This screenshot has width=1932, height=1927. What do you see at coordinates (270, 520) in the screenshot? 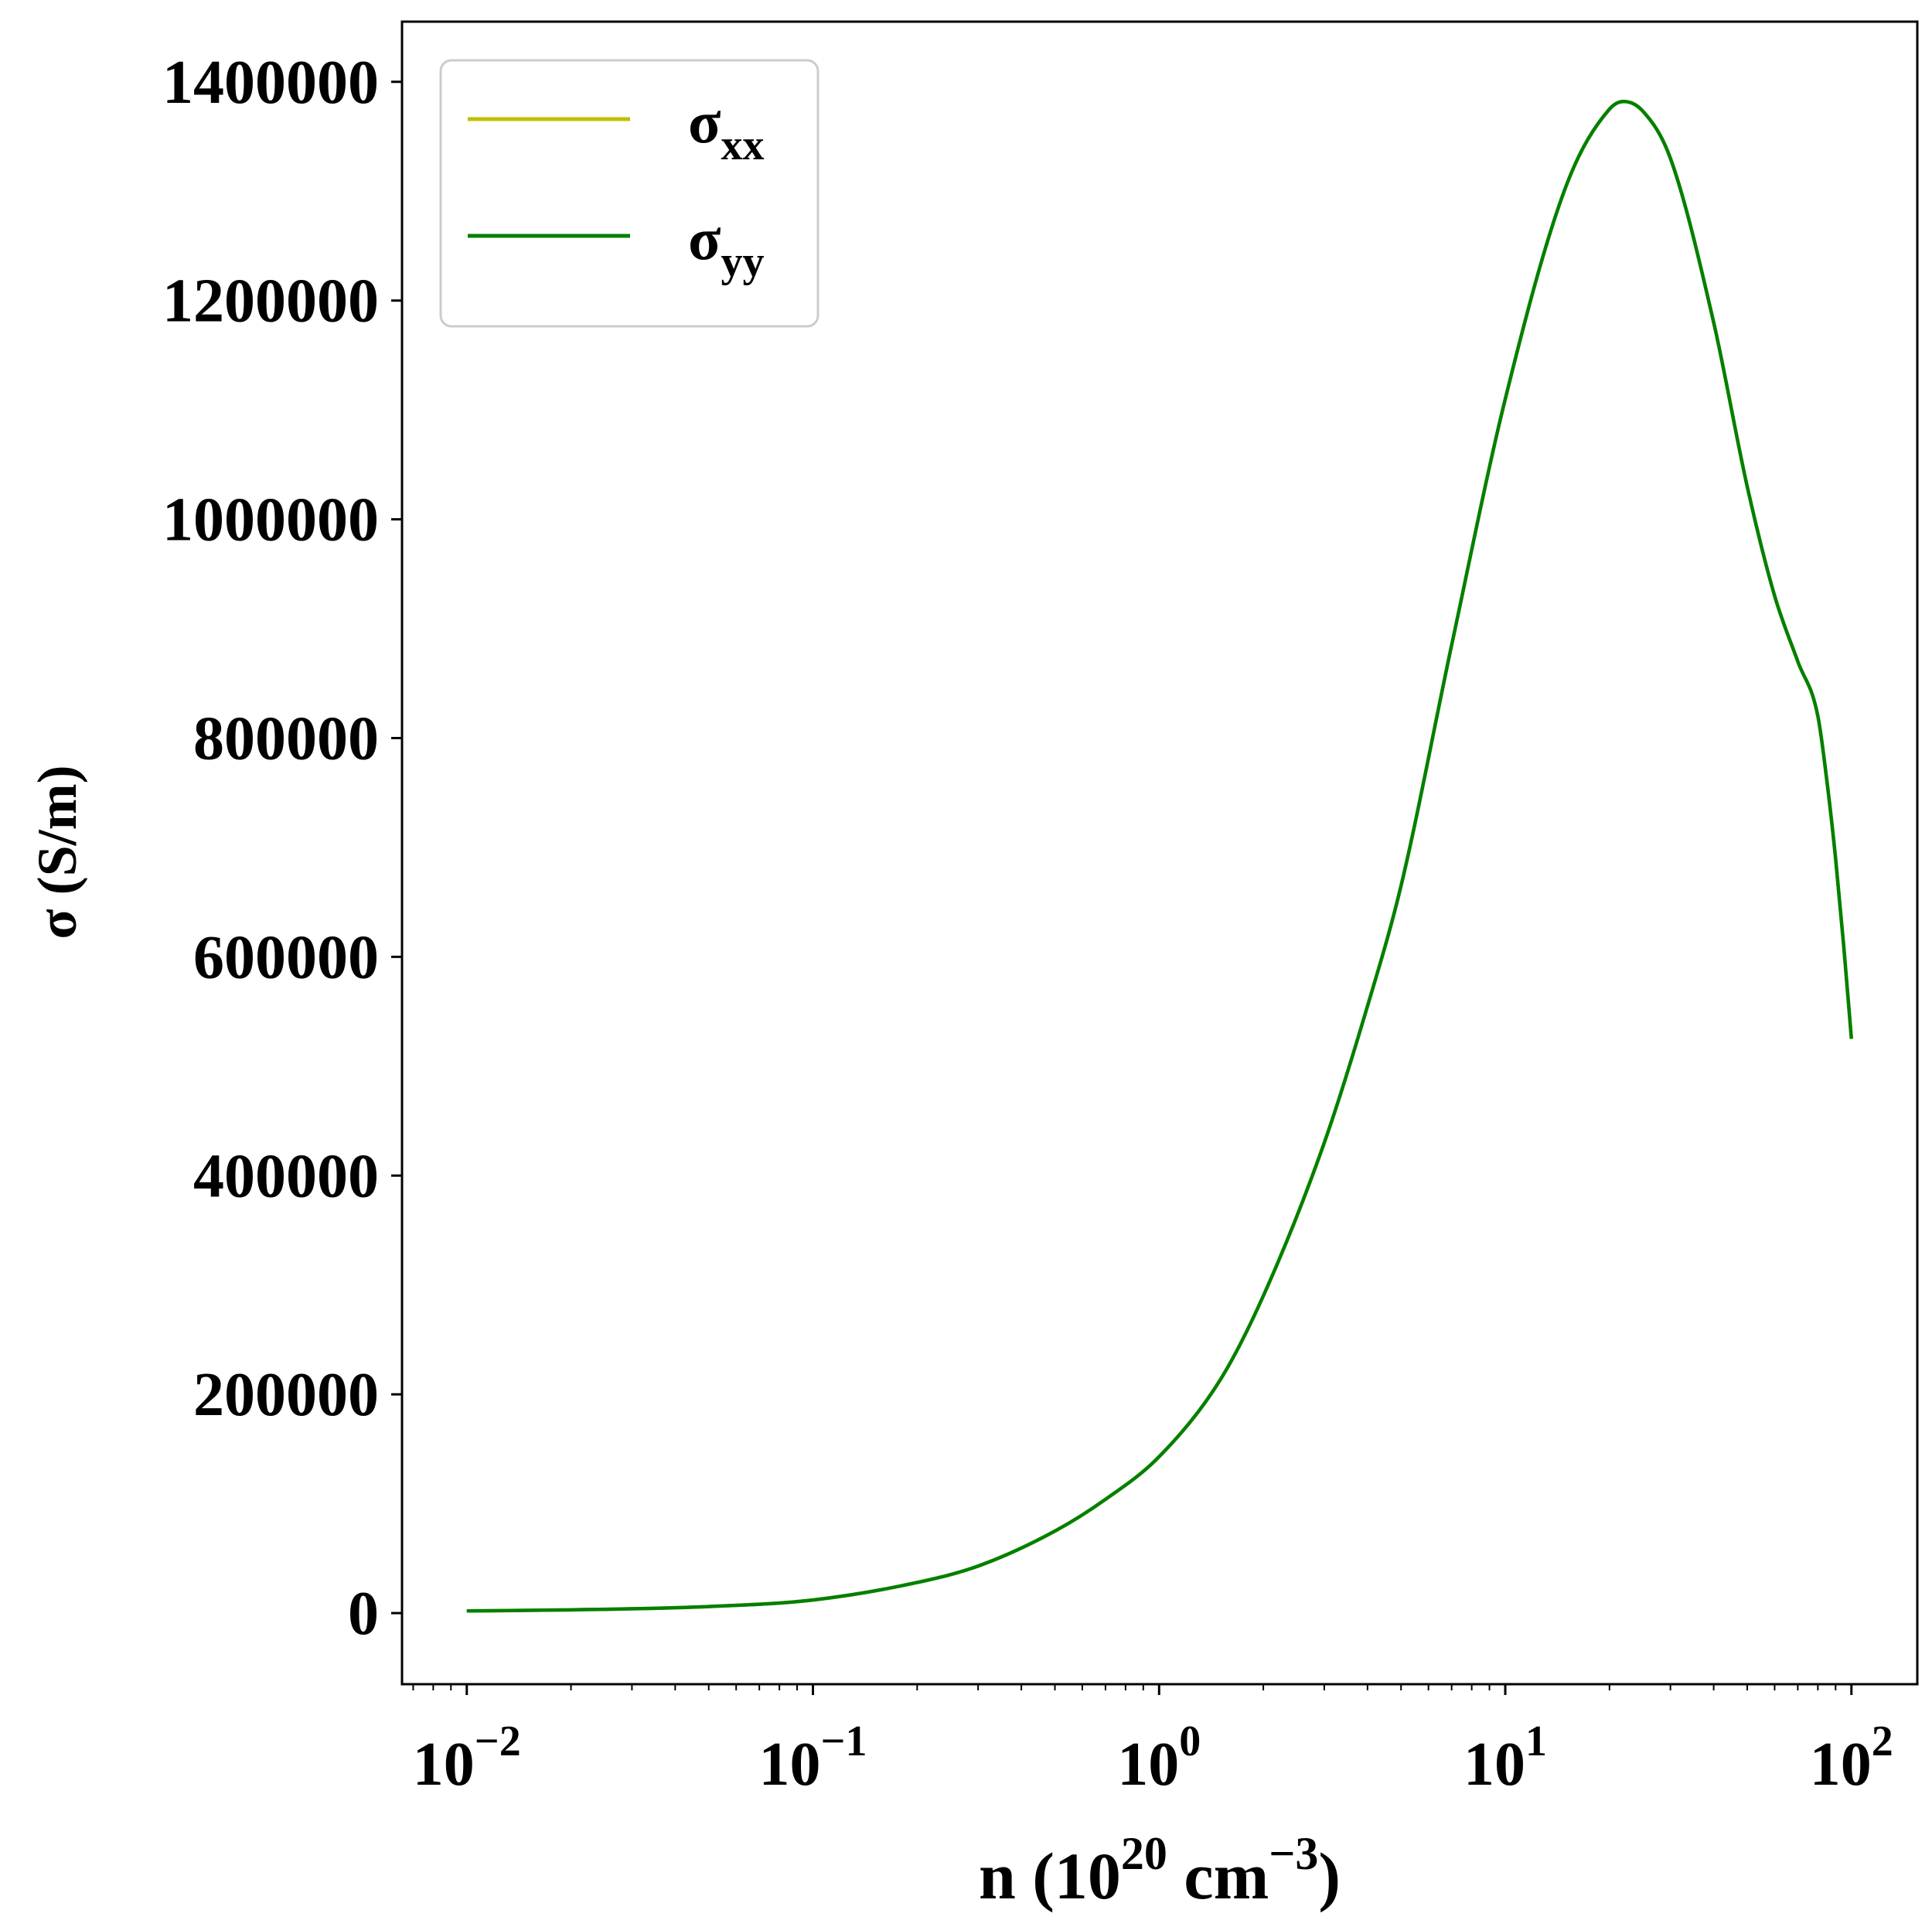
I see `y-tick-label: 1000000` at bounding box center [270, 520].